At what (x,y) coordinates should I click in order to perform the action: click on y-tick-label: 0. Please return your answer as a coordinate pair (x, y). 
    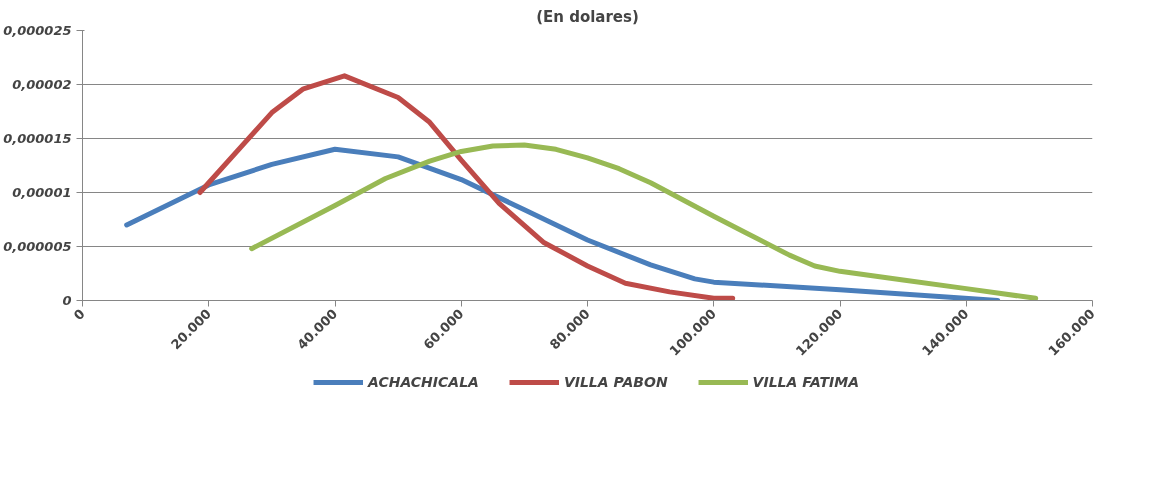
    Looking at the image, I should click on (67, 300).